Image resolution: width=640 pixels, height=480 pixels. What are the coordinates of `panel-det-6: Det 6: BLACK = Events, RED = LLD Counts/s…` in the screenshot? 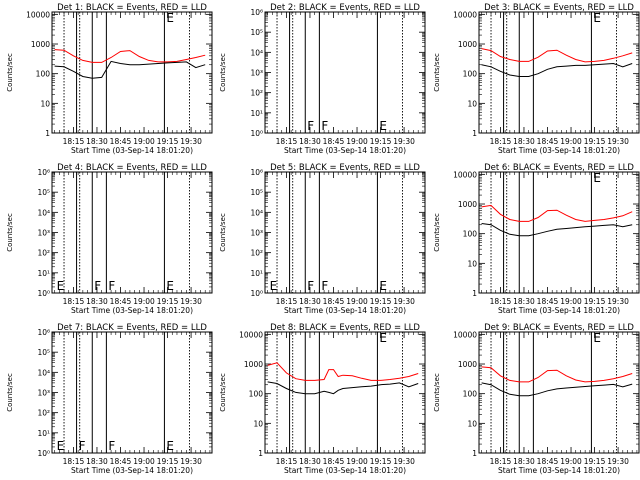 It's located at (536, 239).